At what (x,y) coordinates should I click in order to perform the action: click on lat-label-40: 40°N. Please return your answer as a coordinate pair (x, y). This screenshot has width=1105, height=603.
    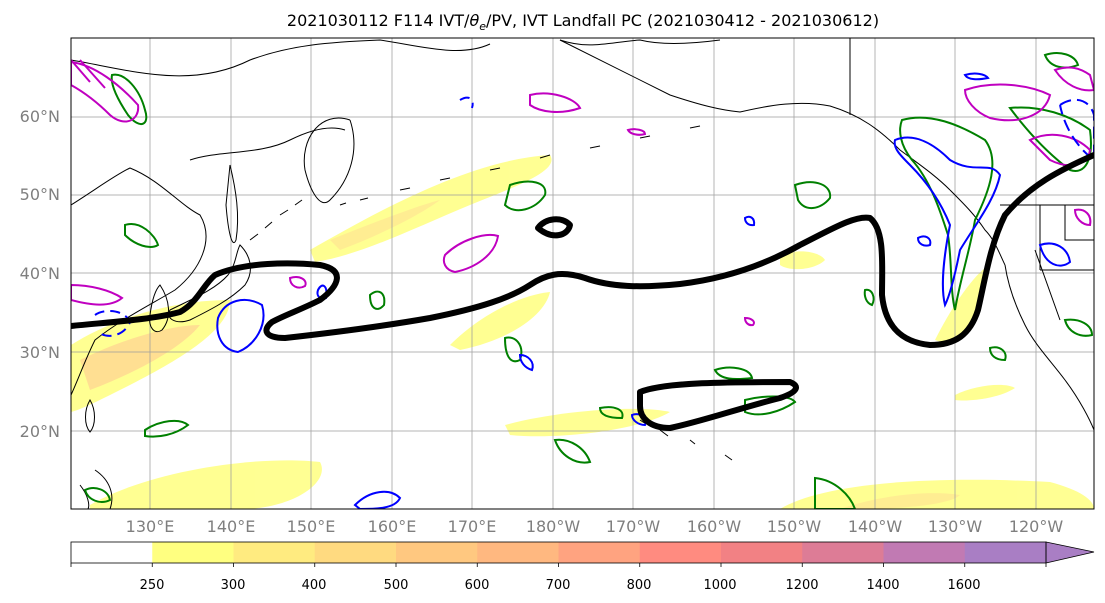
    Looking at the image, I should click on (40, 273).